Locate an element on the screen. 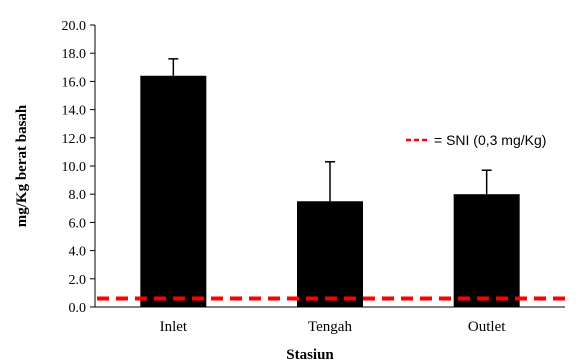 This screenshot has width=580, height=363. y-tick-label: 4.0 is located at coordinates (78, 252).